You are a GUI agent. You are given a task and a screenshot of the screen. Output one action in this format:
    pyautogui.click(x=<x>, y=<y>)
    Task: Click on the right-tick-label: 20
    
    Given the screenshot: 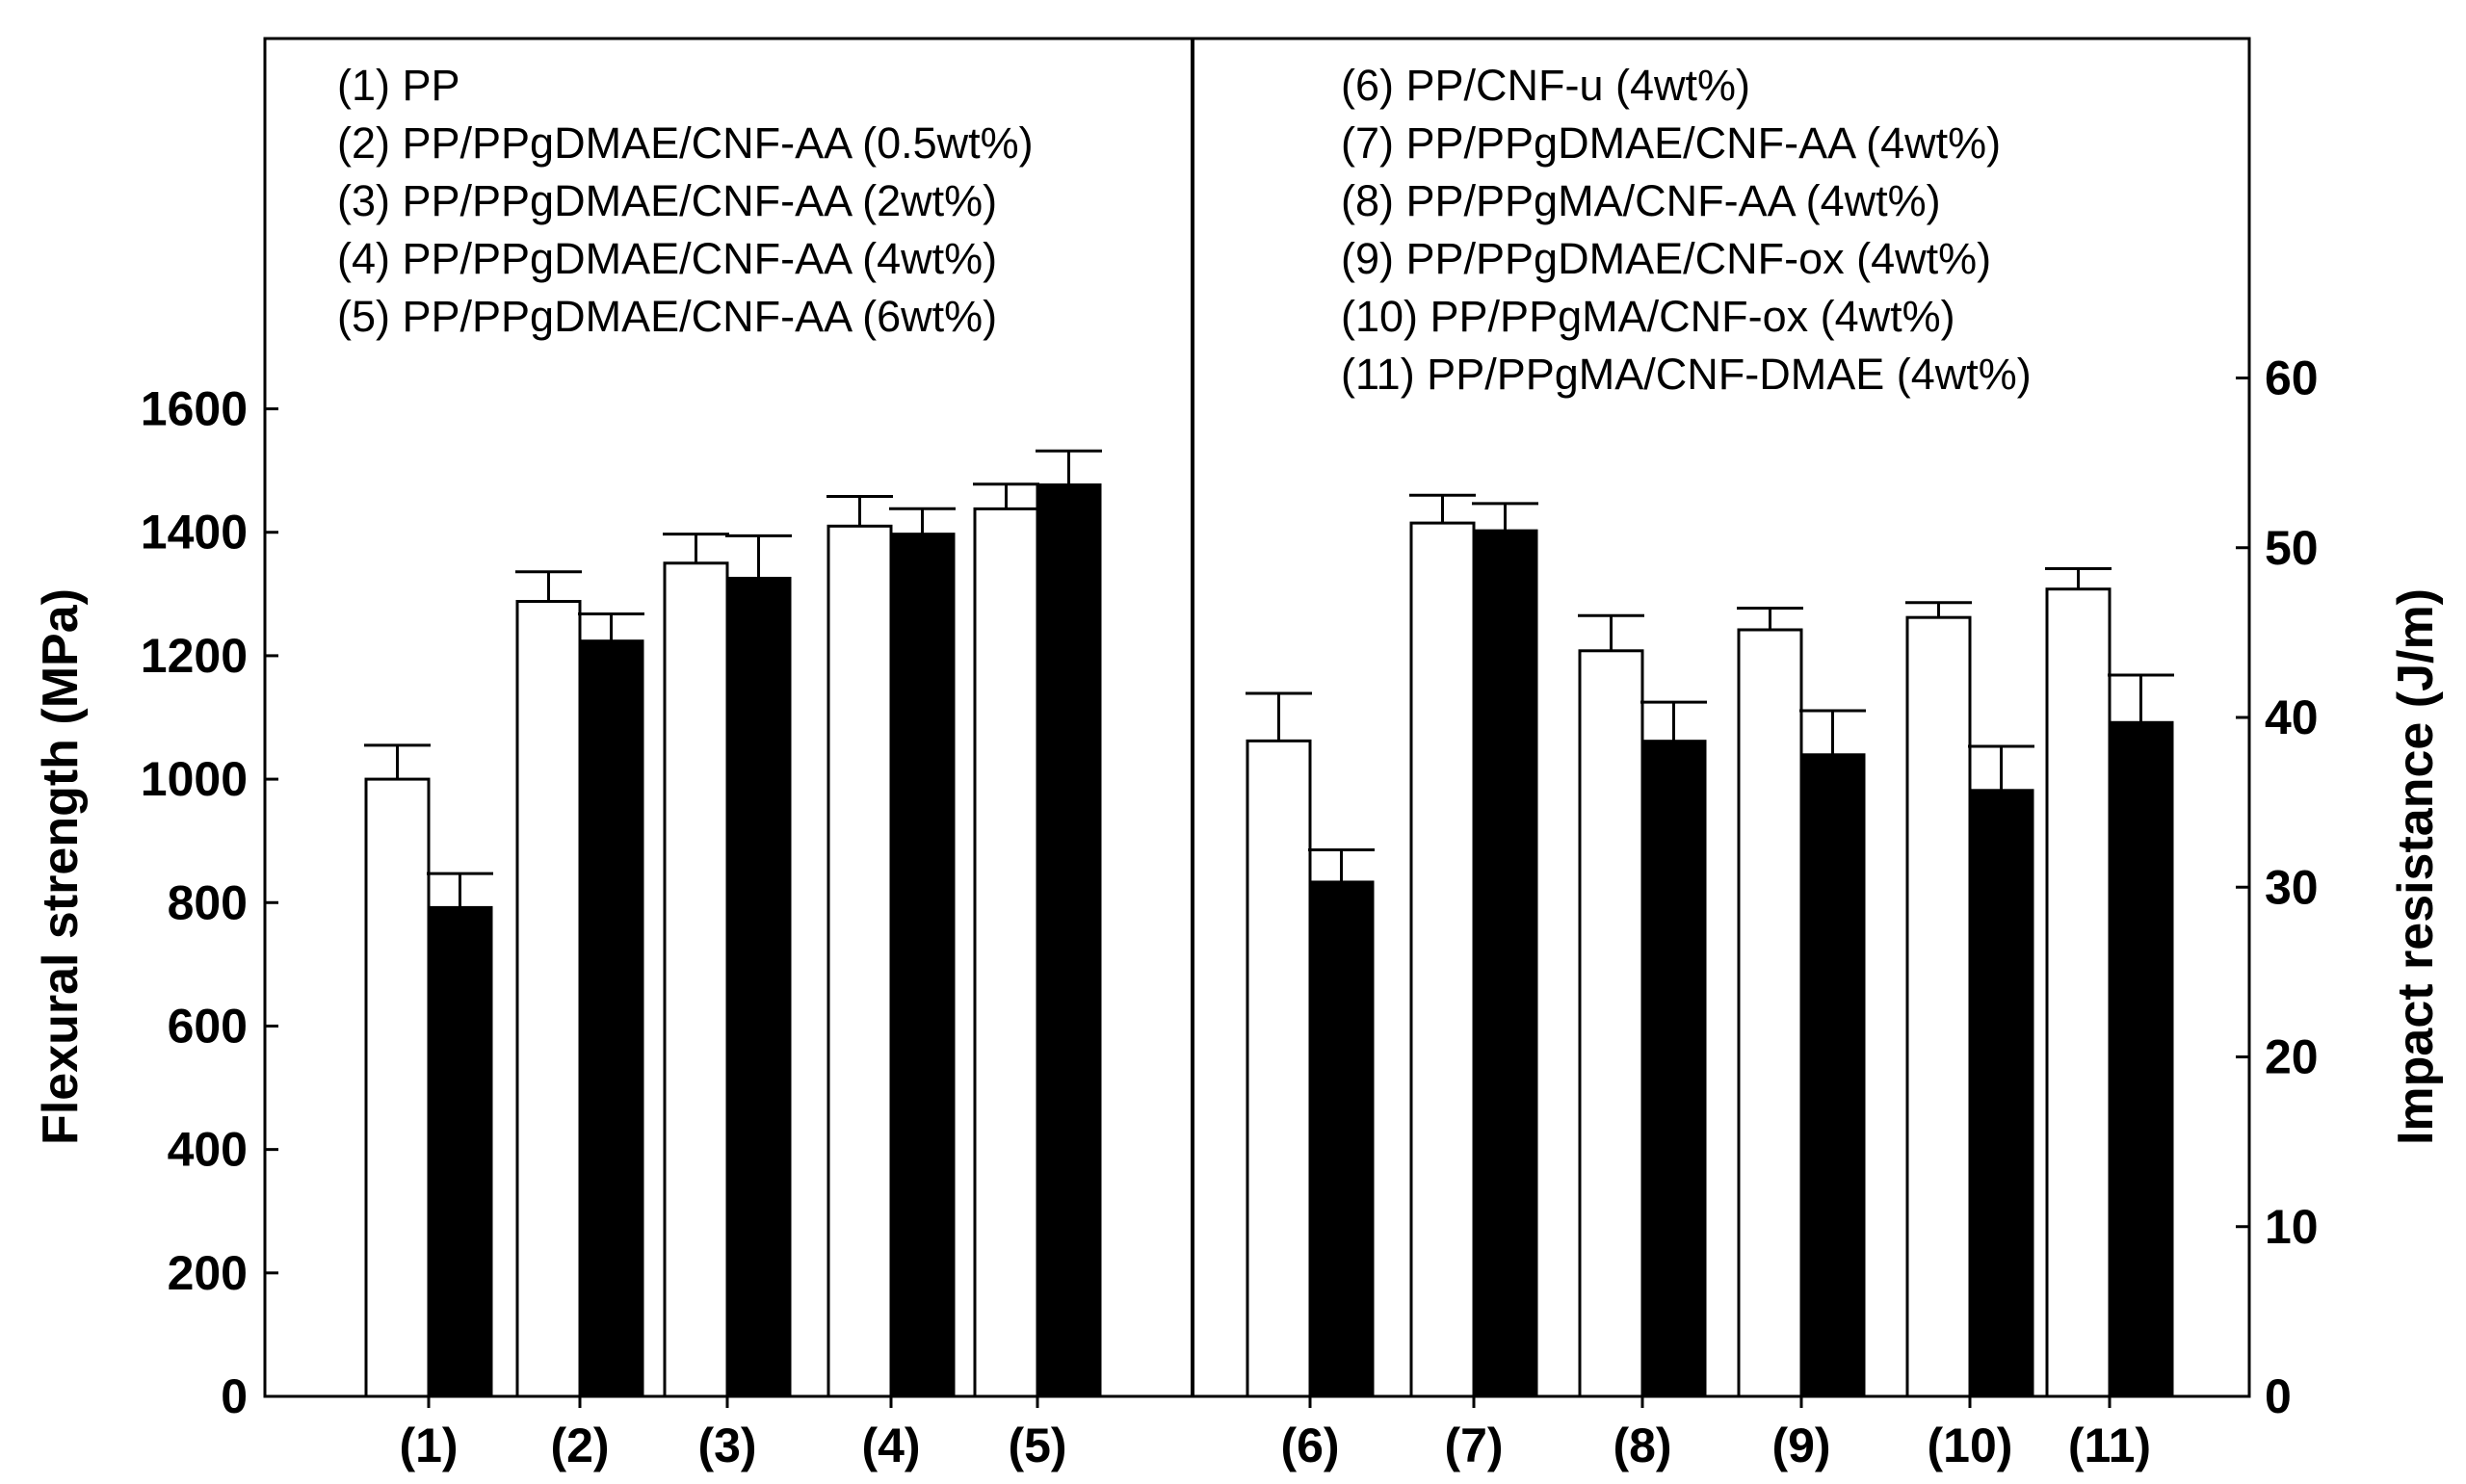 What is the action you would take?
    pyautogui.click(x=2292, y=1057)
    